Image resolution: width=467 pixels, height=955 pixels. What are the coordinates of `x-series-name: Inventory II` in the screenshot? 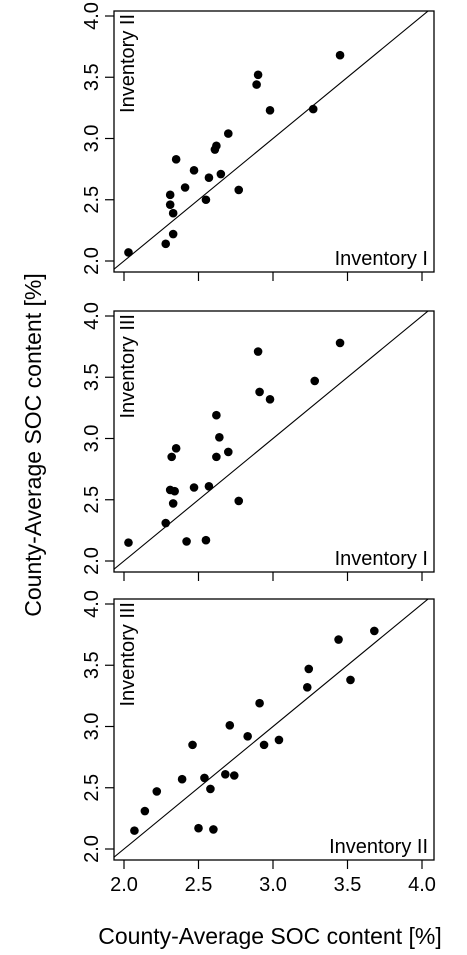 It's located at (378, 847).